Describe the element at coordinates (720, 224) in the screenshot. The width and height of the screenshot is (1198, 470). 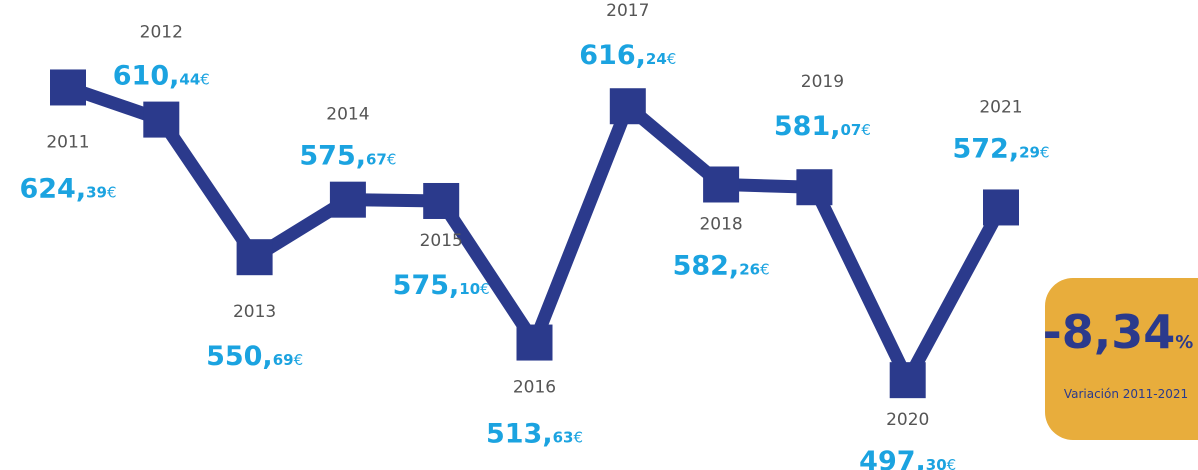
I see `year-label: 2018` at that location.